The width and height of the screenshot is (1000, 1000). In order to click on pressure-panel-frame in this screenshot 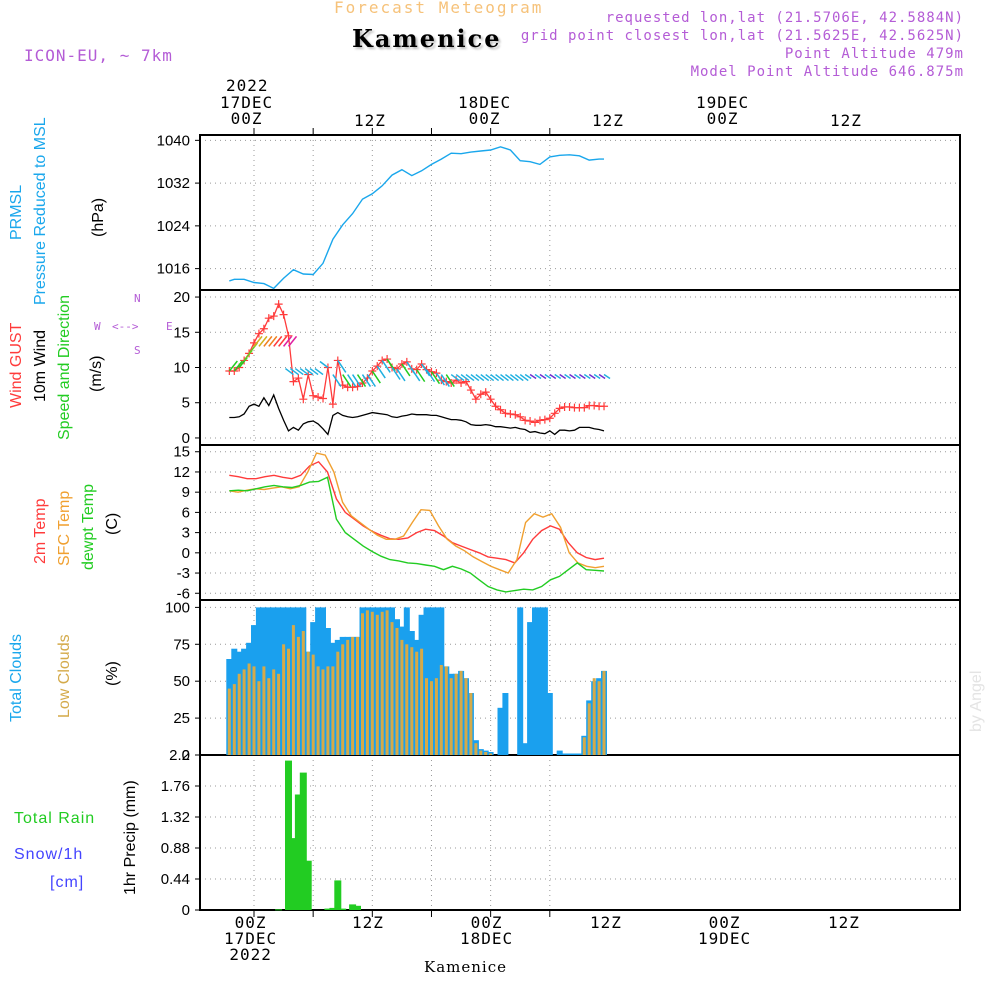, I will do `click(580, 212)`.